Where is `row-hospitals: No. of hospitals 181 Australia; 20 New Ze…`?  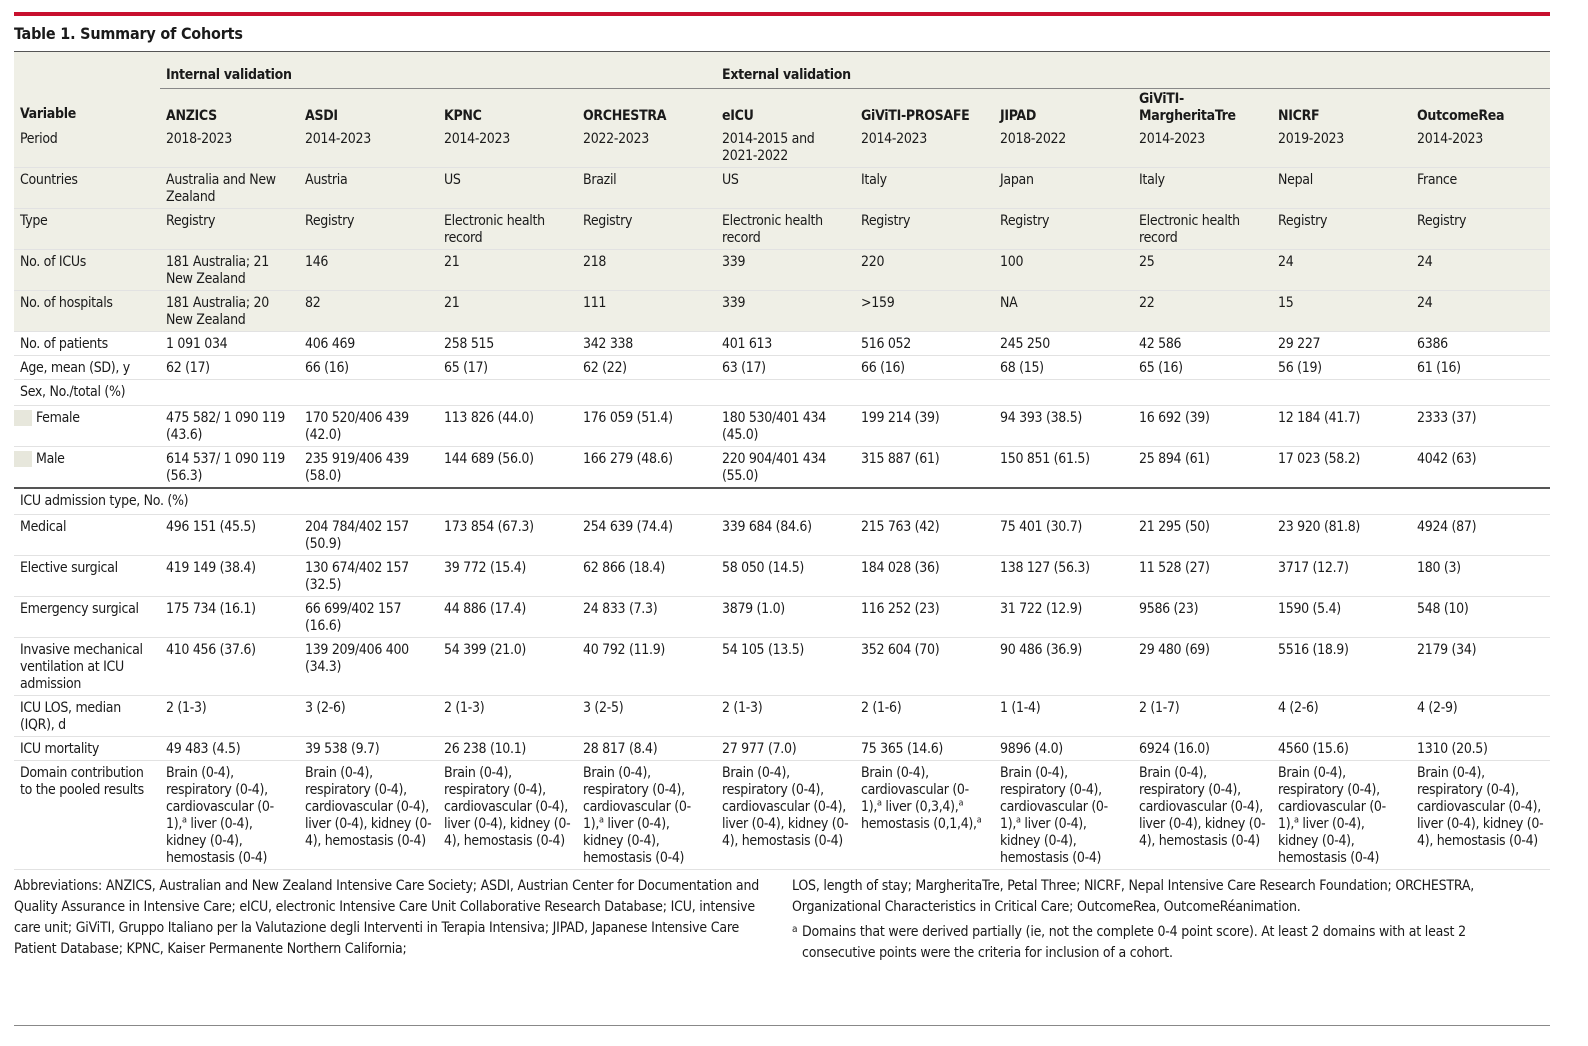
row-hospitals: No. of hospitals 181 Australia; 20 New Ze… is located at coordinates (782, 311).